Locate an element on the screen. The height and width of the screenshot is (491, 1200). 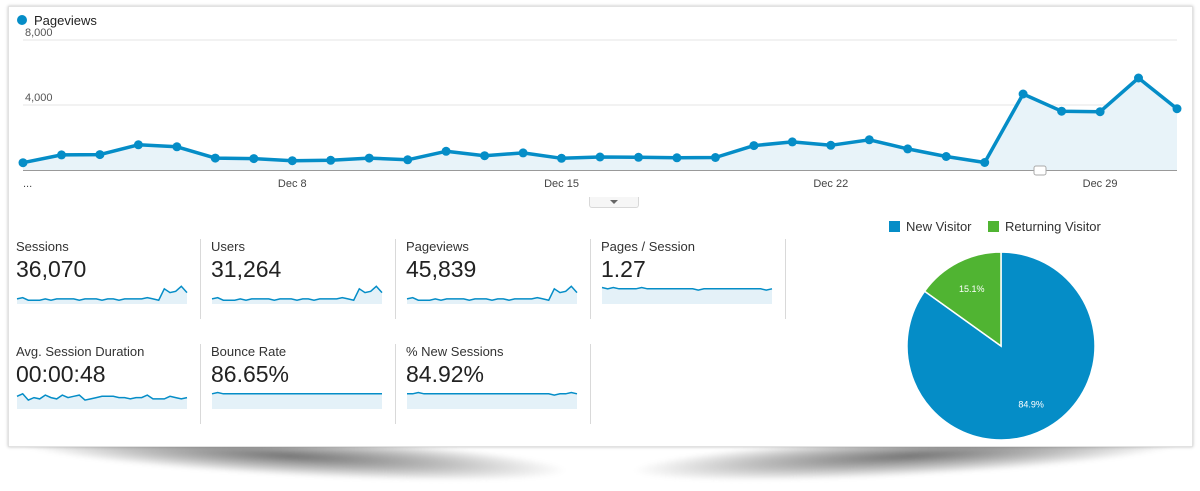
metric-avg-session-duration: Avg. Session Duration 00:00:48 is located at coordinates (104, 382).